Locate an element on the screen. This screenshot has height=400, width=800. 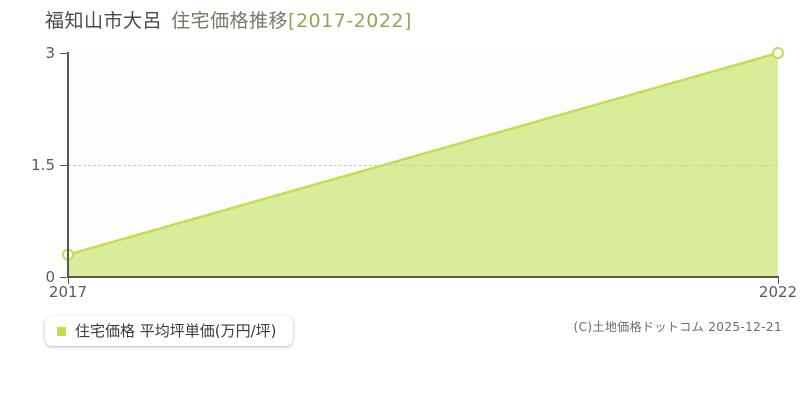
x-tick-mark-2022 is located at coordinates (778, 281).